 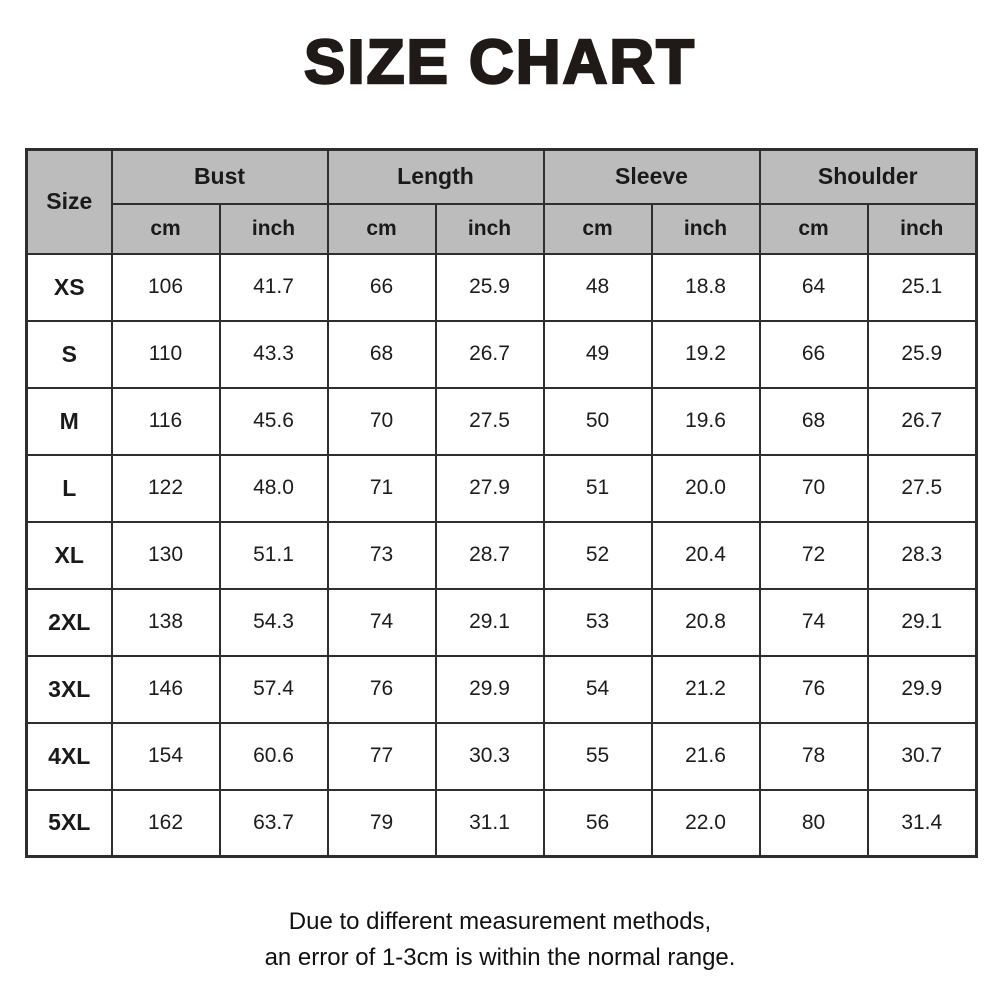 I want to click on unit-header-bust-cm: cm, so click(x=165, y=228).